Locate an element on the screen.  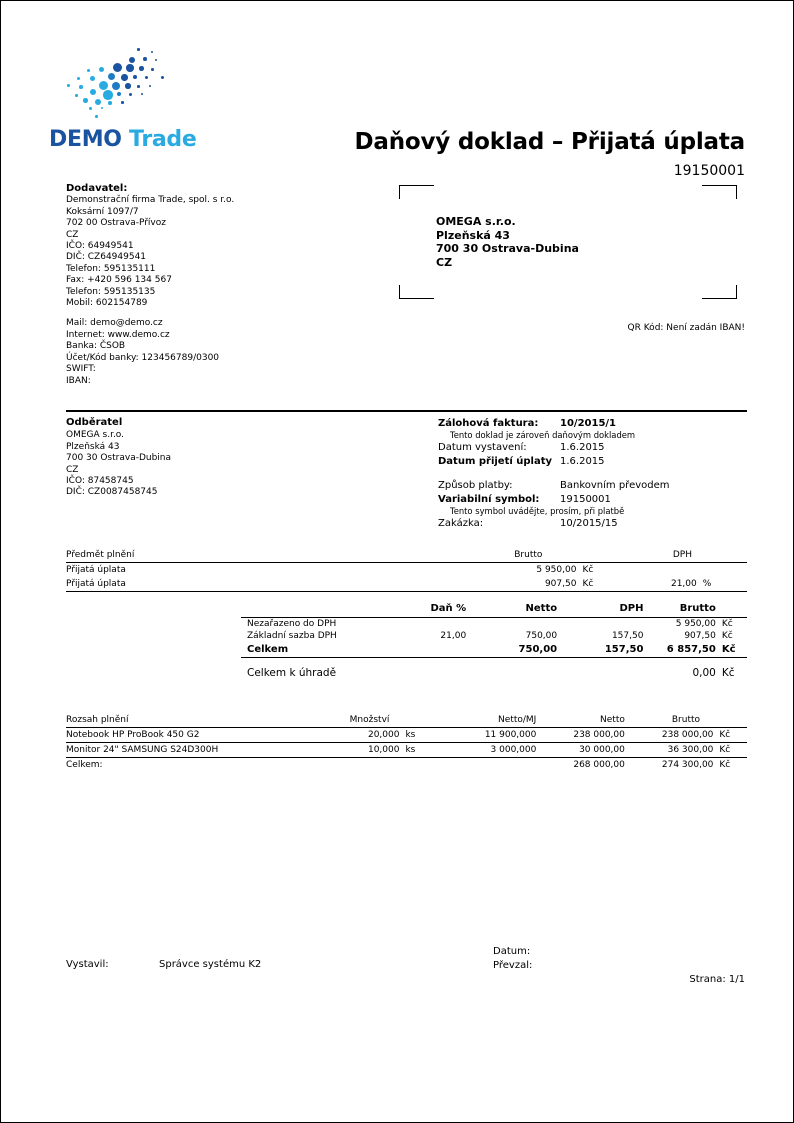
supplier-bank-line: Účet/Kód banky: 123456789/0300 is located at coordinates (143, 357).